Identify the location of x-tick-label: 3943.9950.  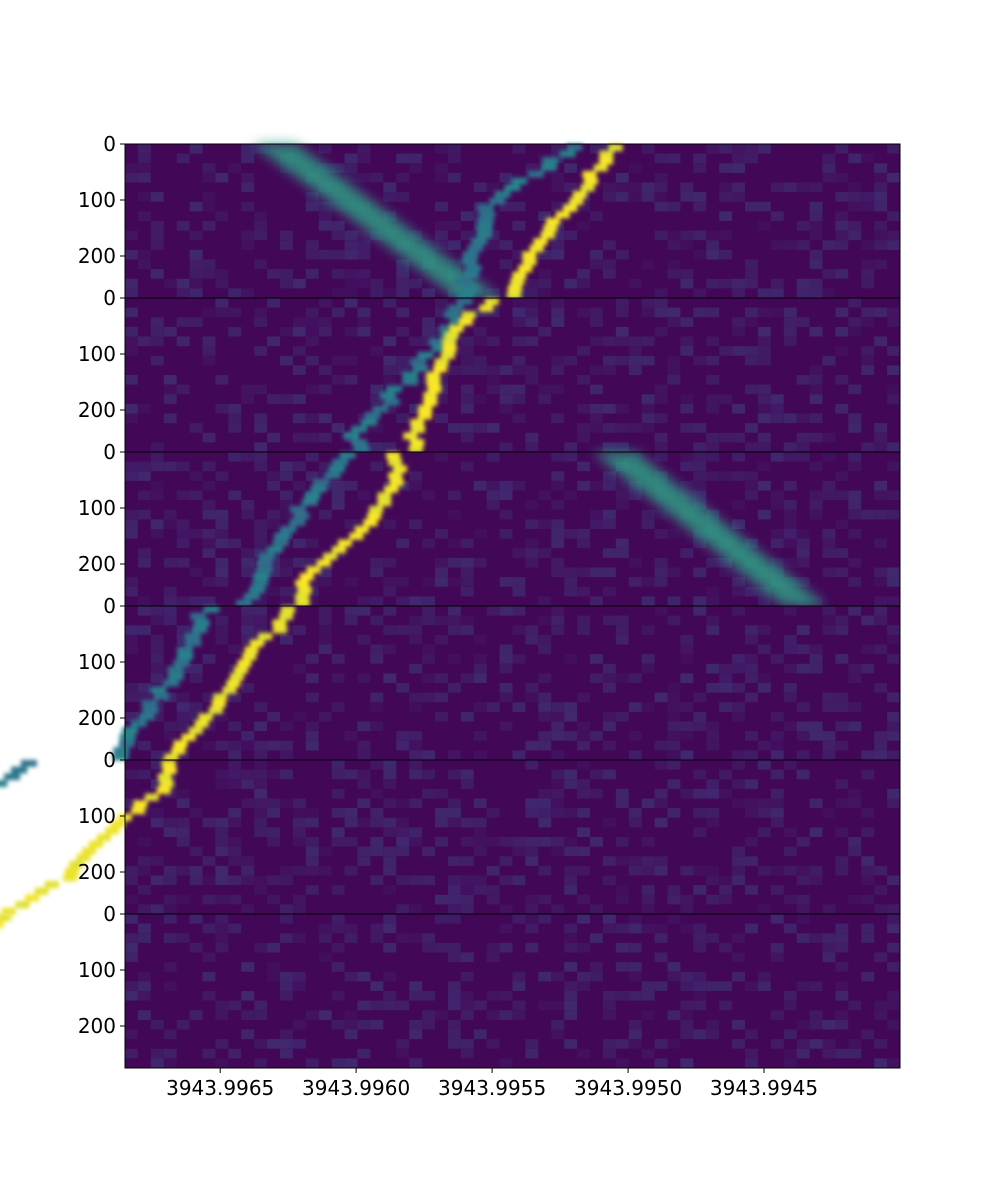
(628, 1088).